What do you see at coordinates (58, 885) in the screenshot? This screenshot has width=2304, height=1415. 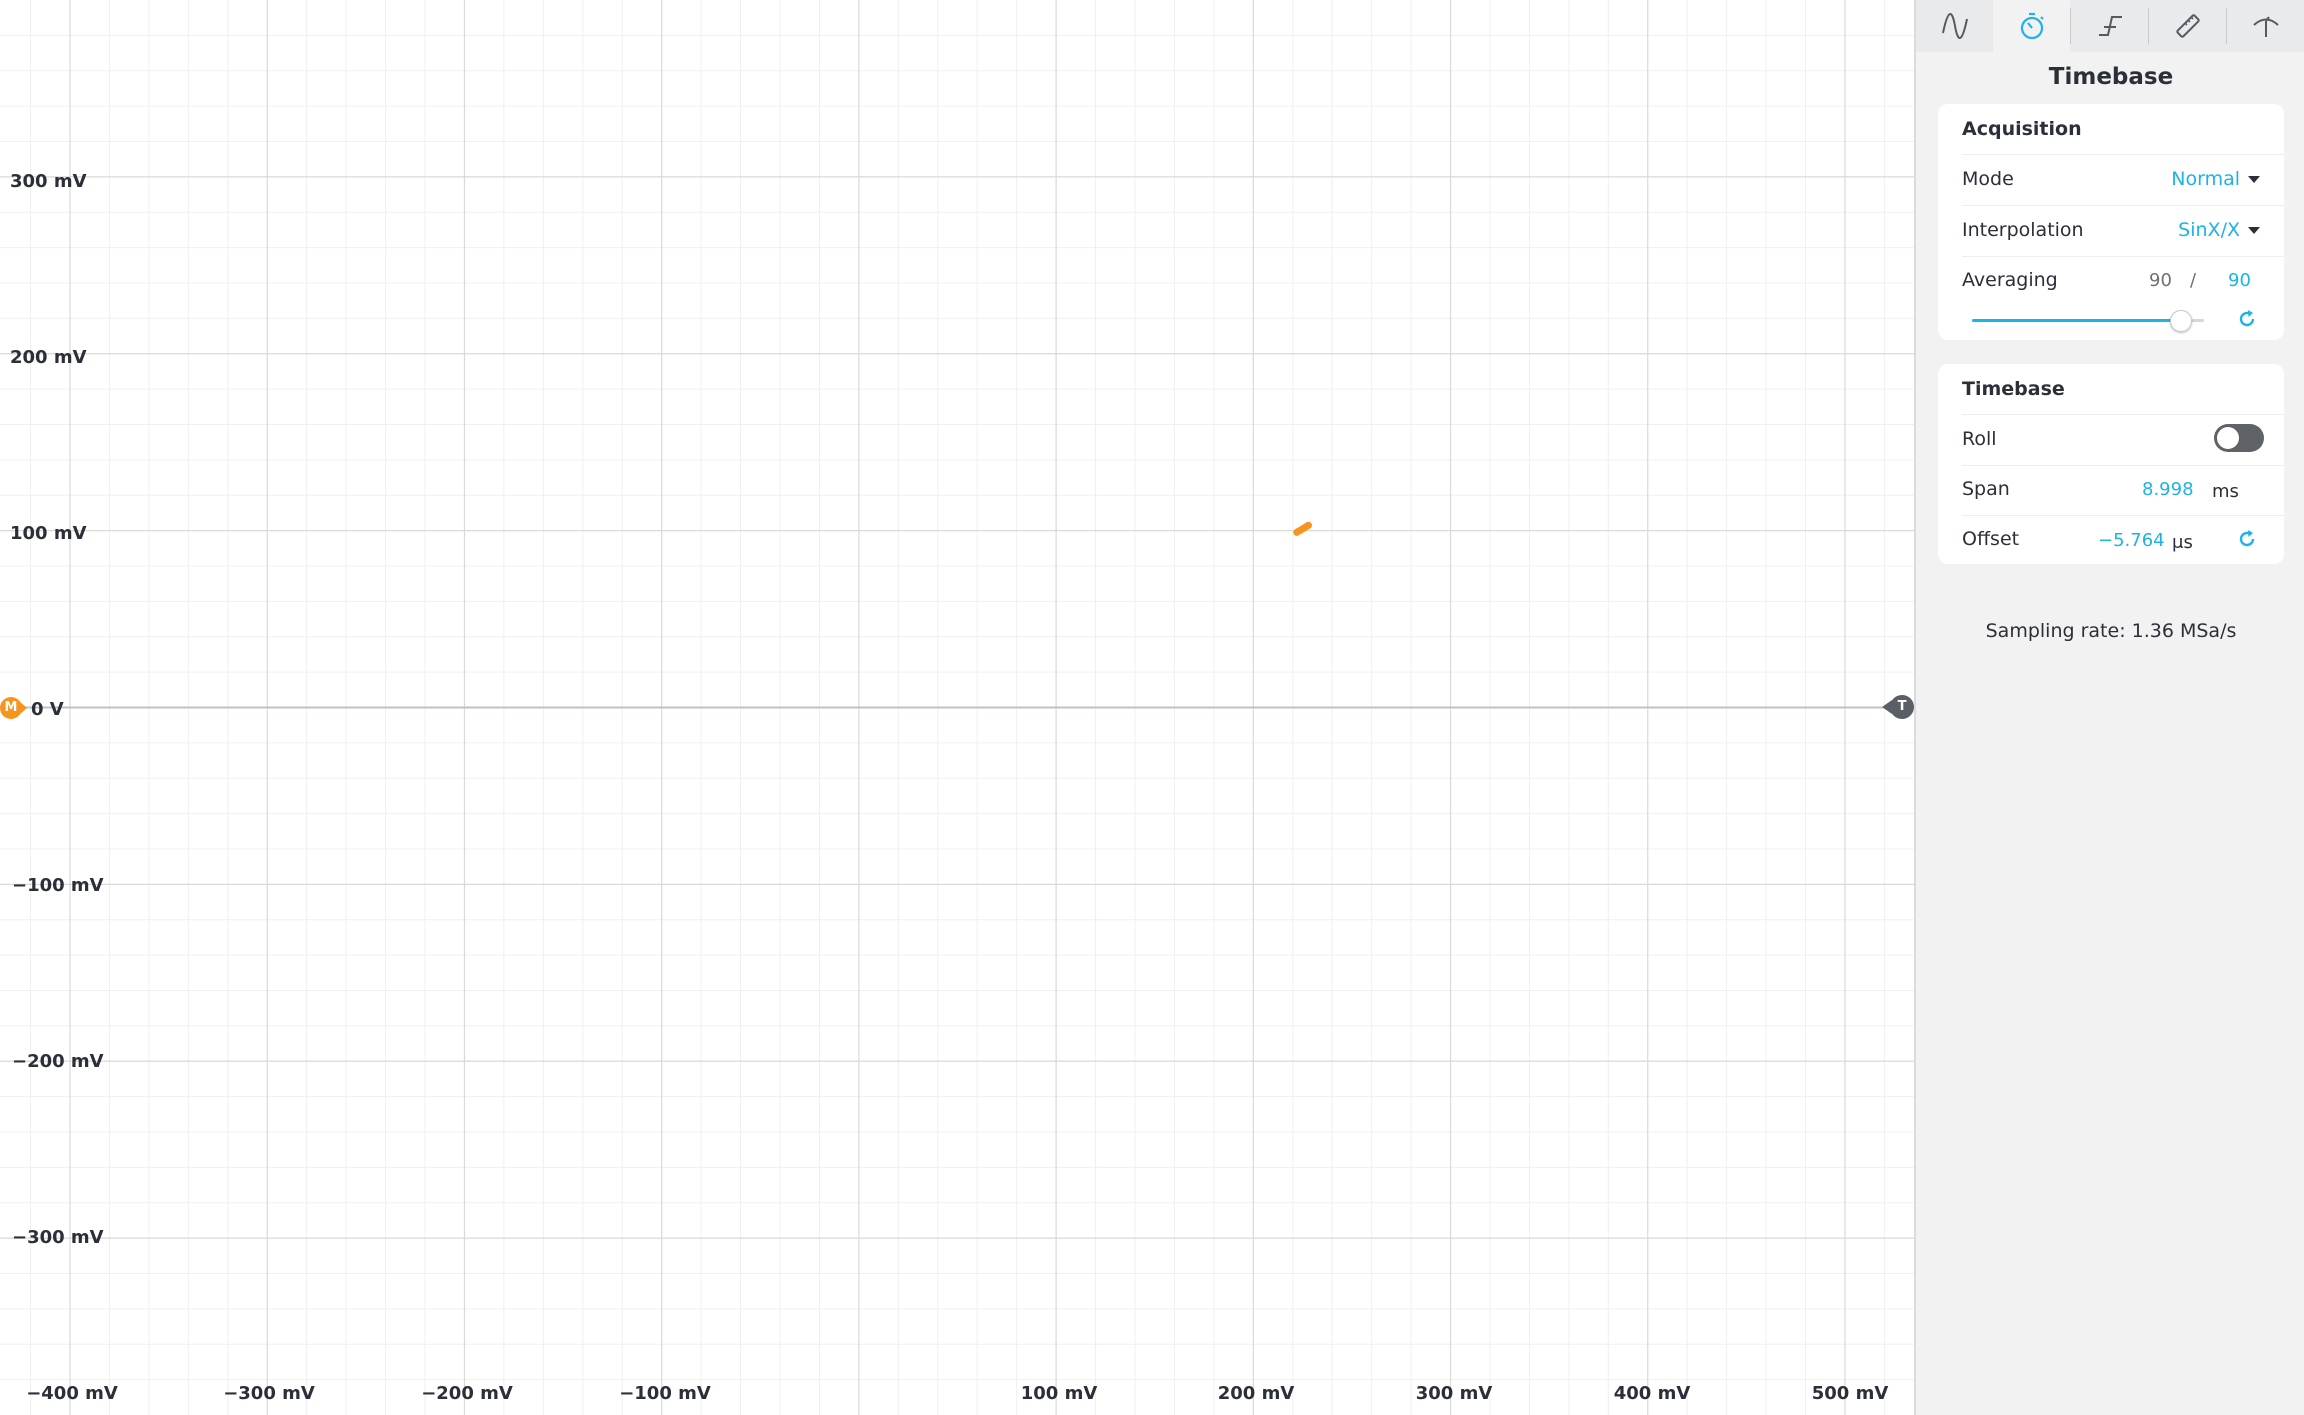 I see `y-axis-label: −100 mV` at bounding box center [58, 885].